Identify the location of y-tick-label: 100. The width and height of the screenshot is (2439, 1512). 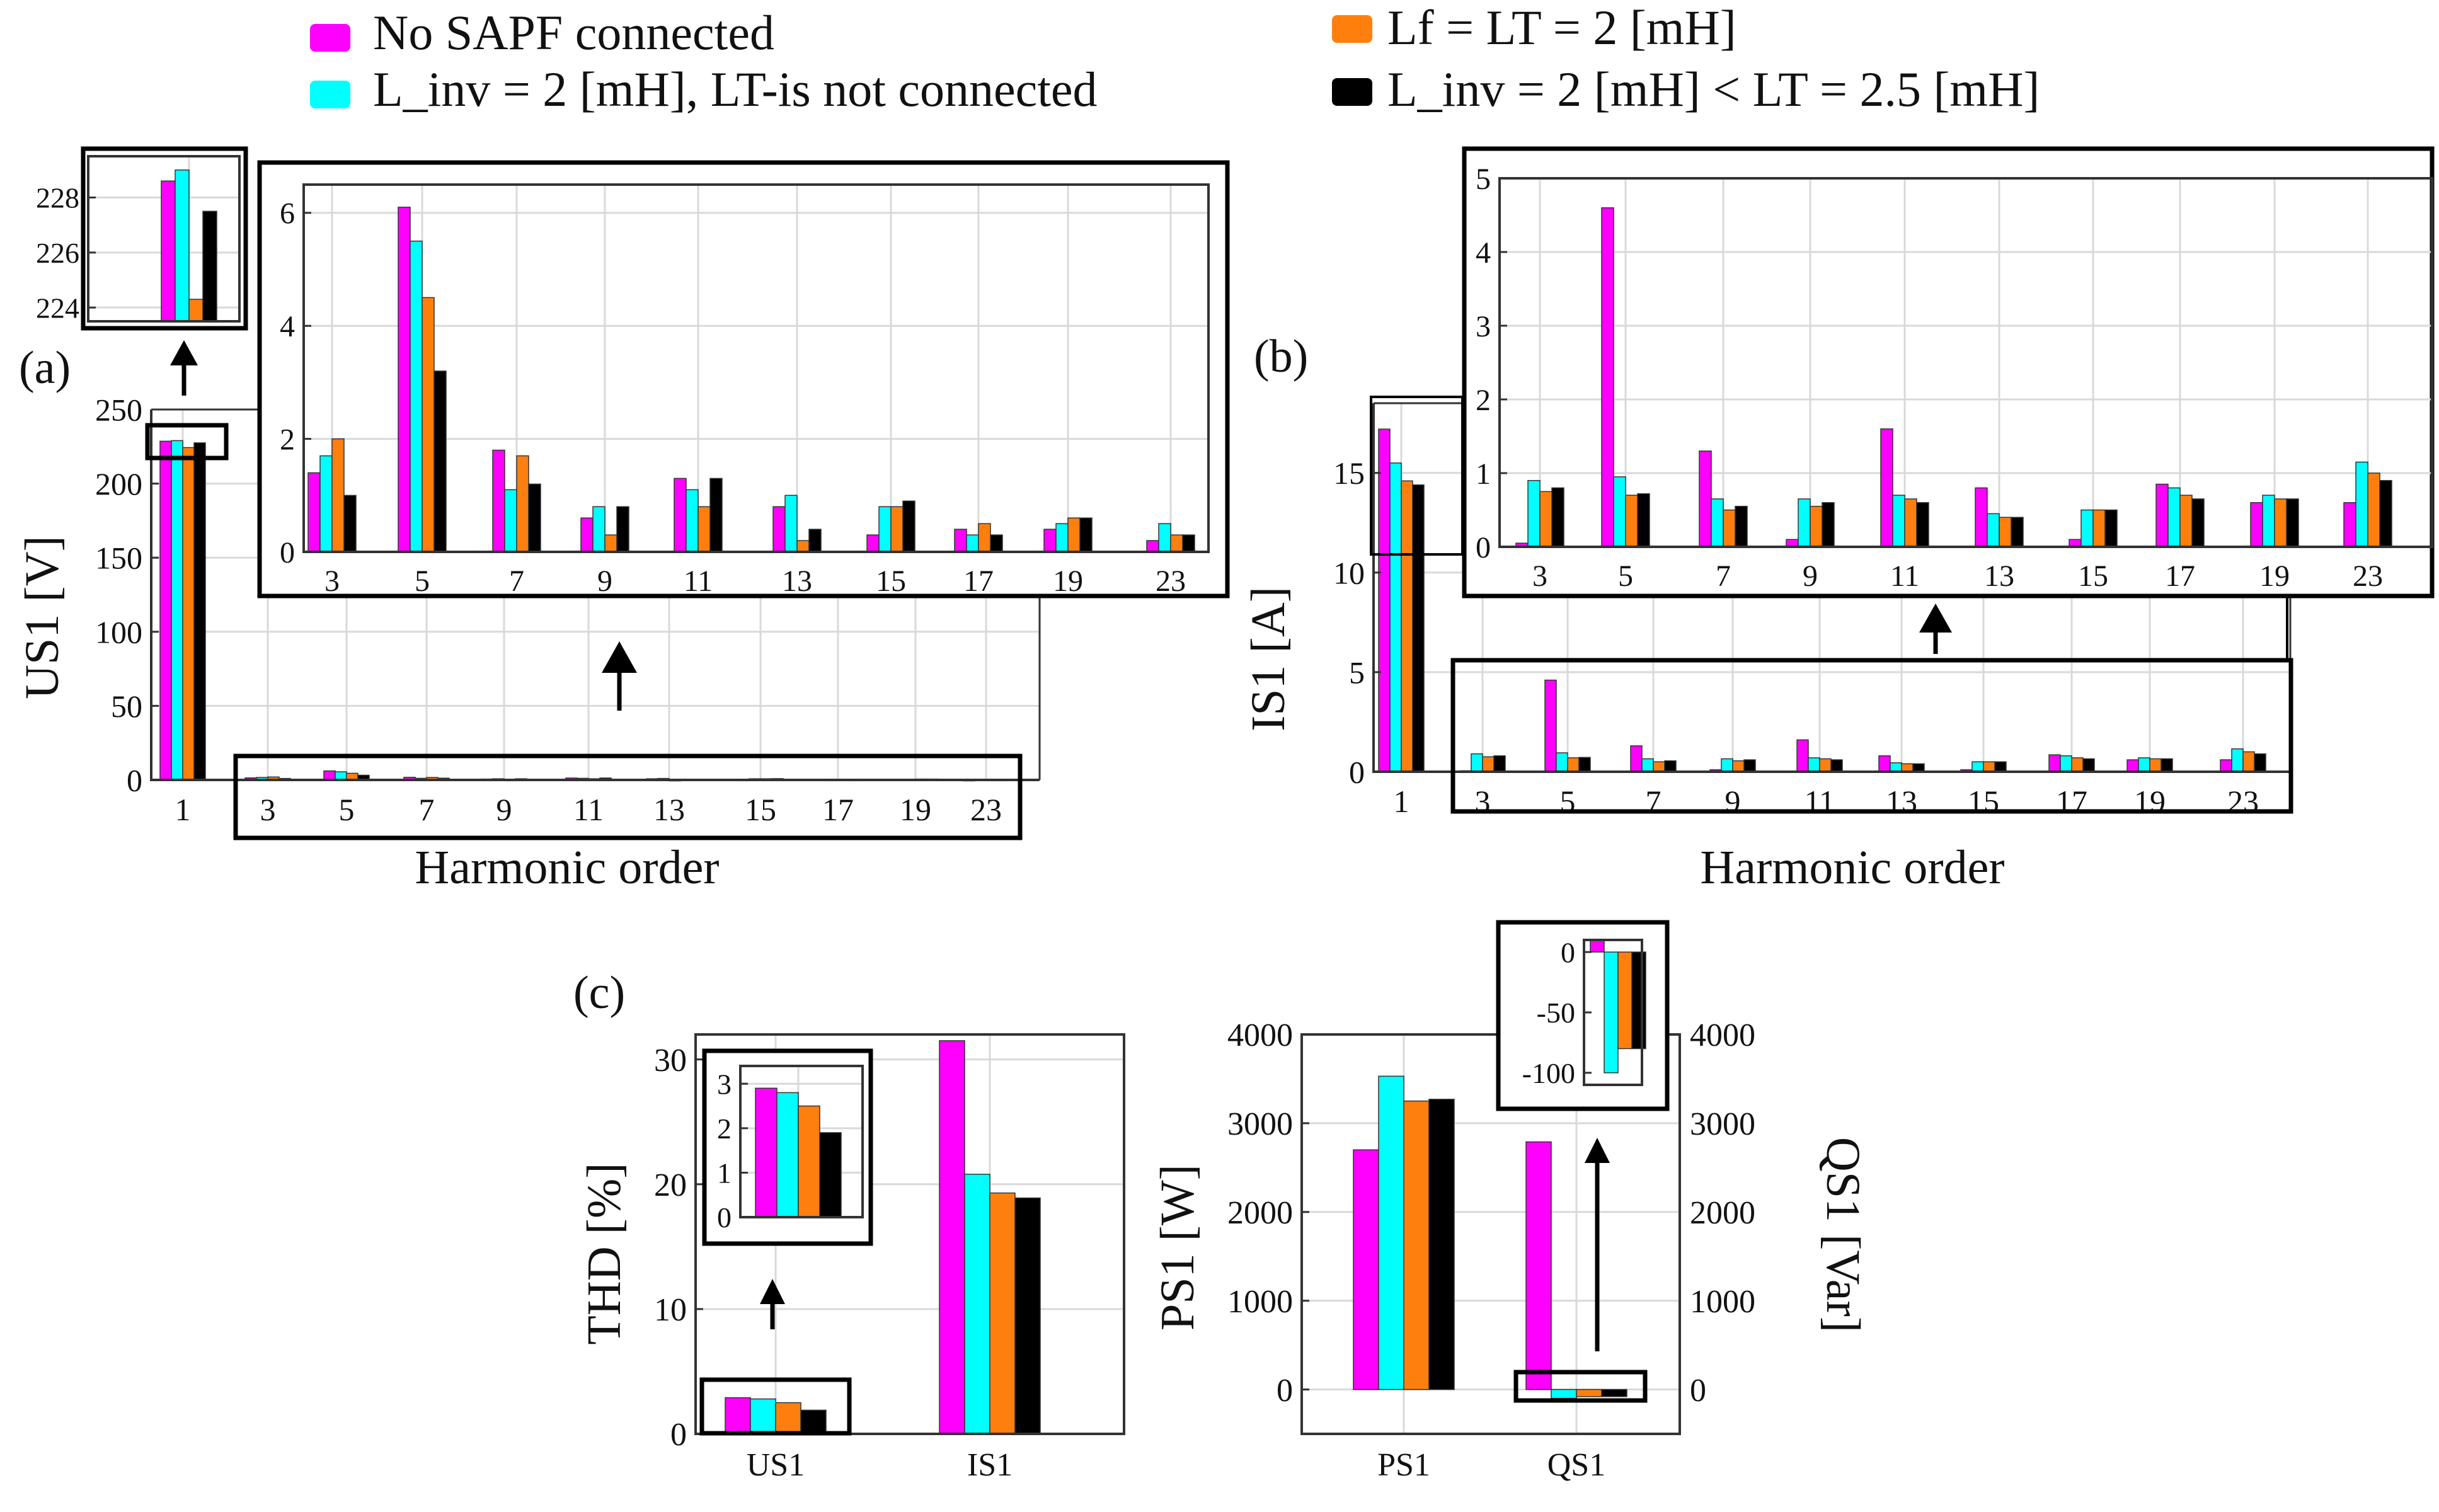
(118, 632).